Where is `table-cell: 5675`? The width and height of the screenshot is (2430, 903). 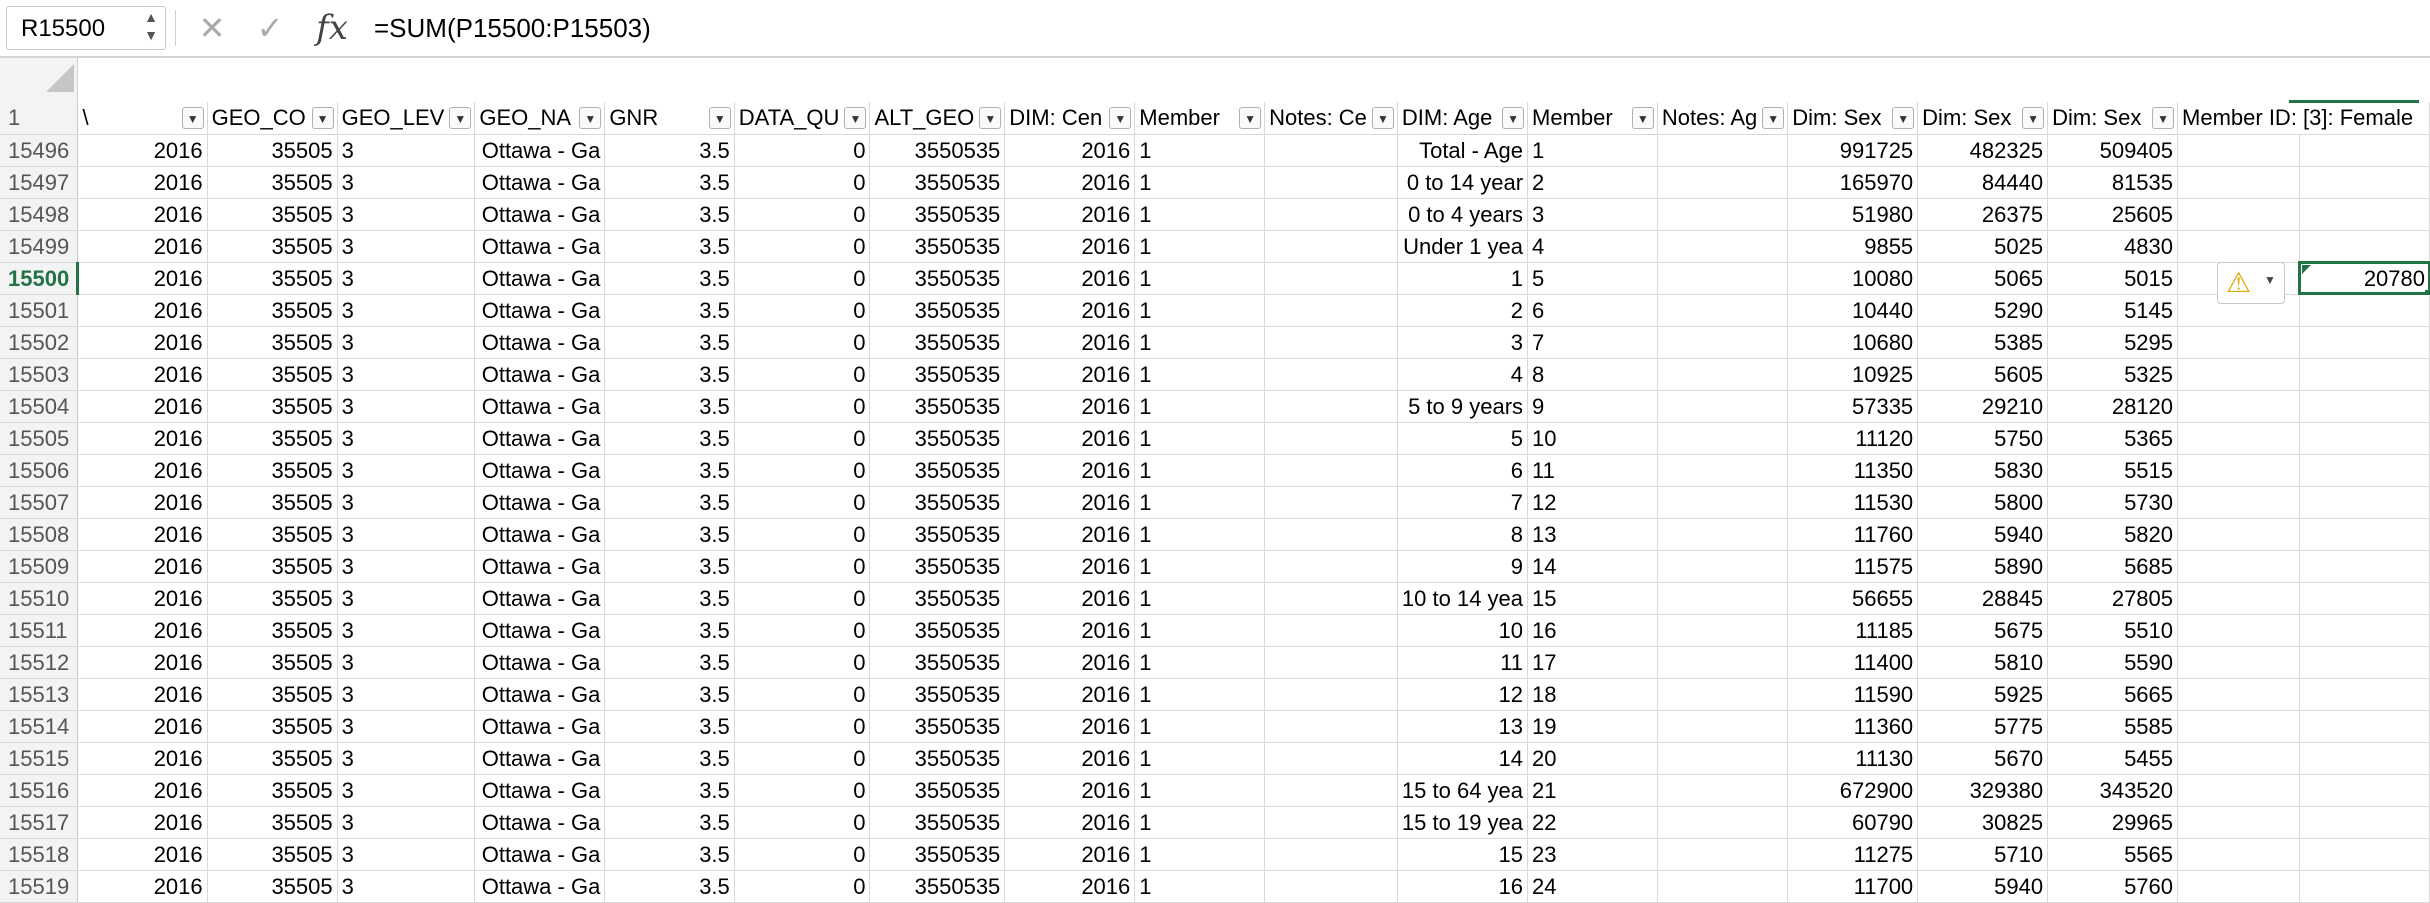 table-cell: 5675 is located at coordinates (1983, 630).